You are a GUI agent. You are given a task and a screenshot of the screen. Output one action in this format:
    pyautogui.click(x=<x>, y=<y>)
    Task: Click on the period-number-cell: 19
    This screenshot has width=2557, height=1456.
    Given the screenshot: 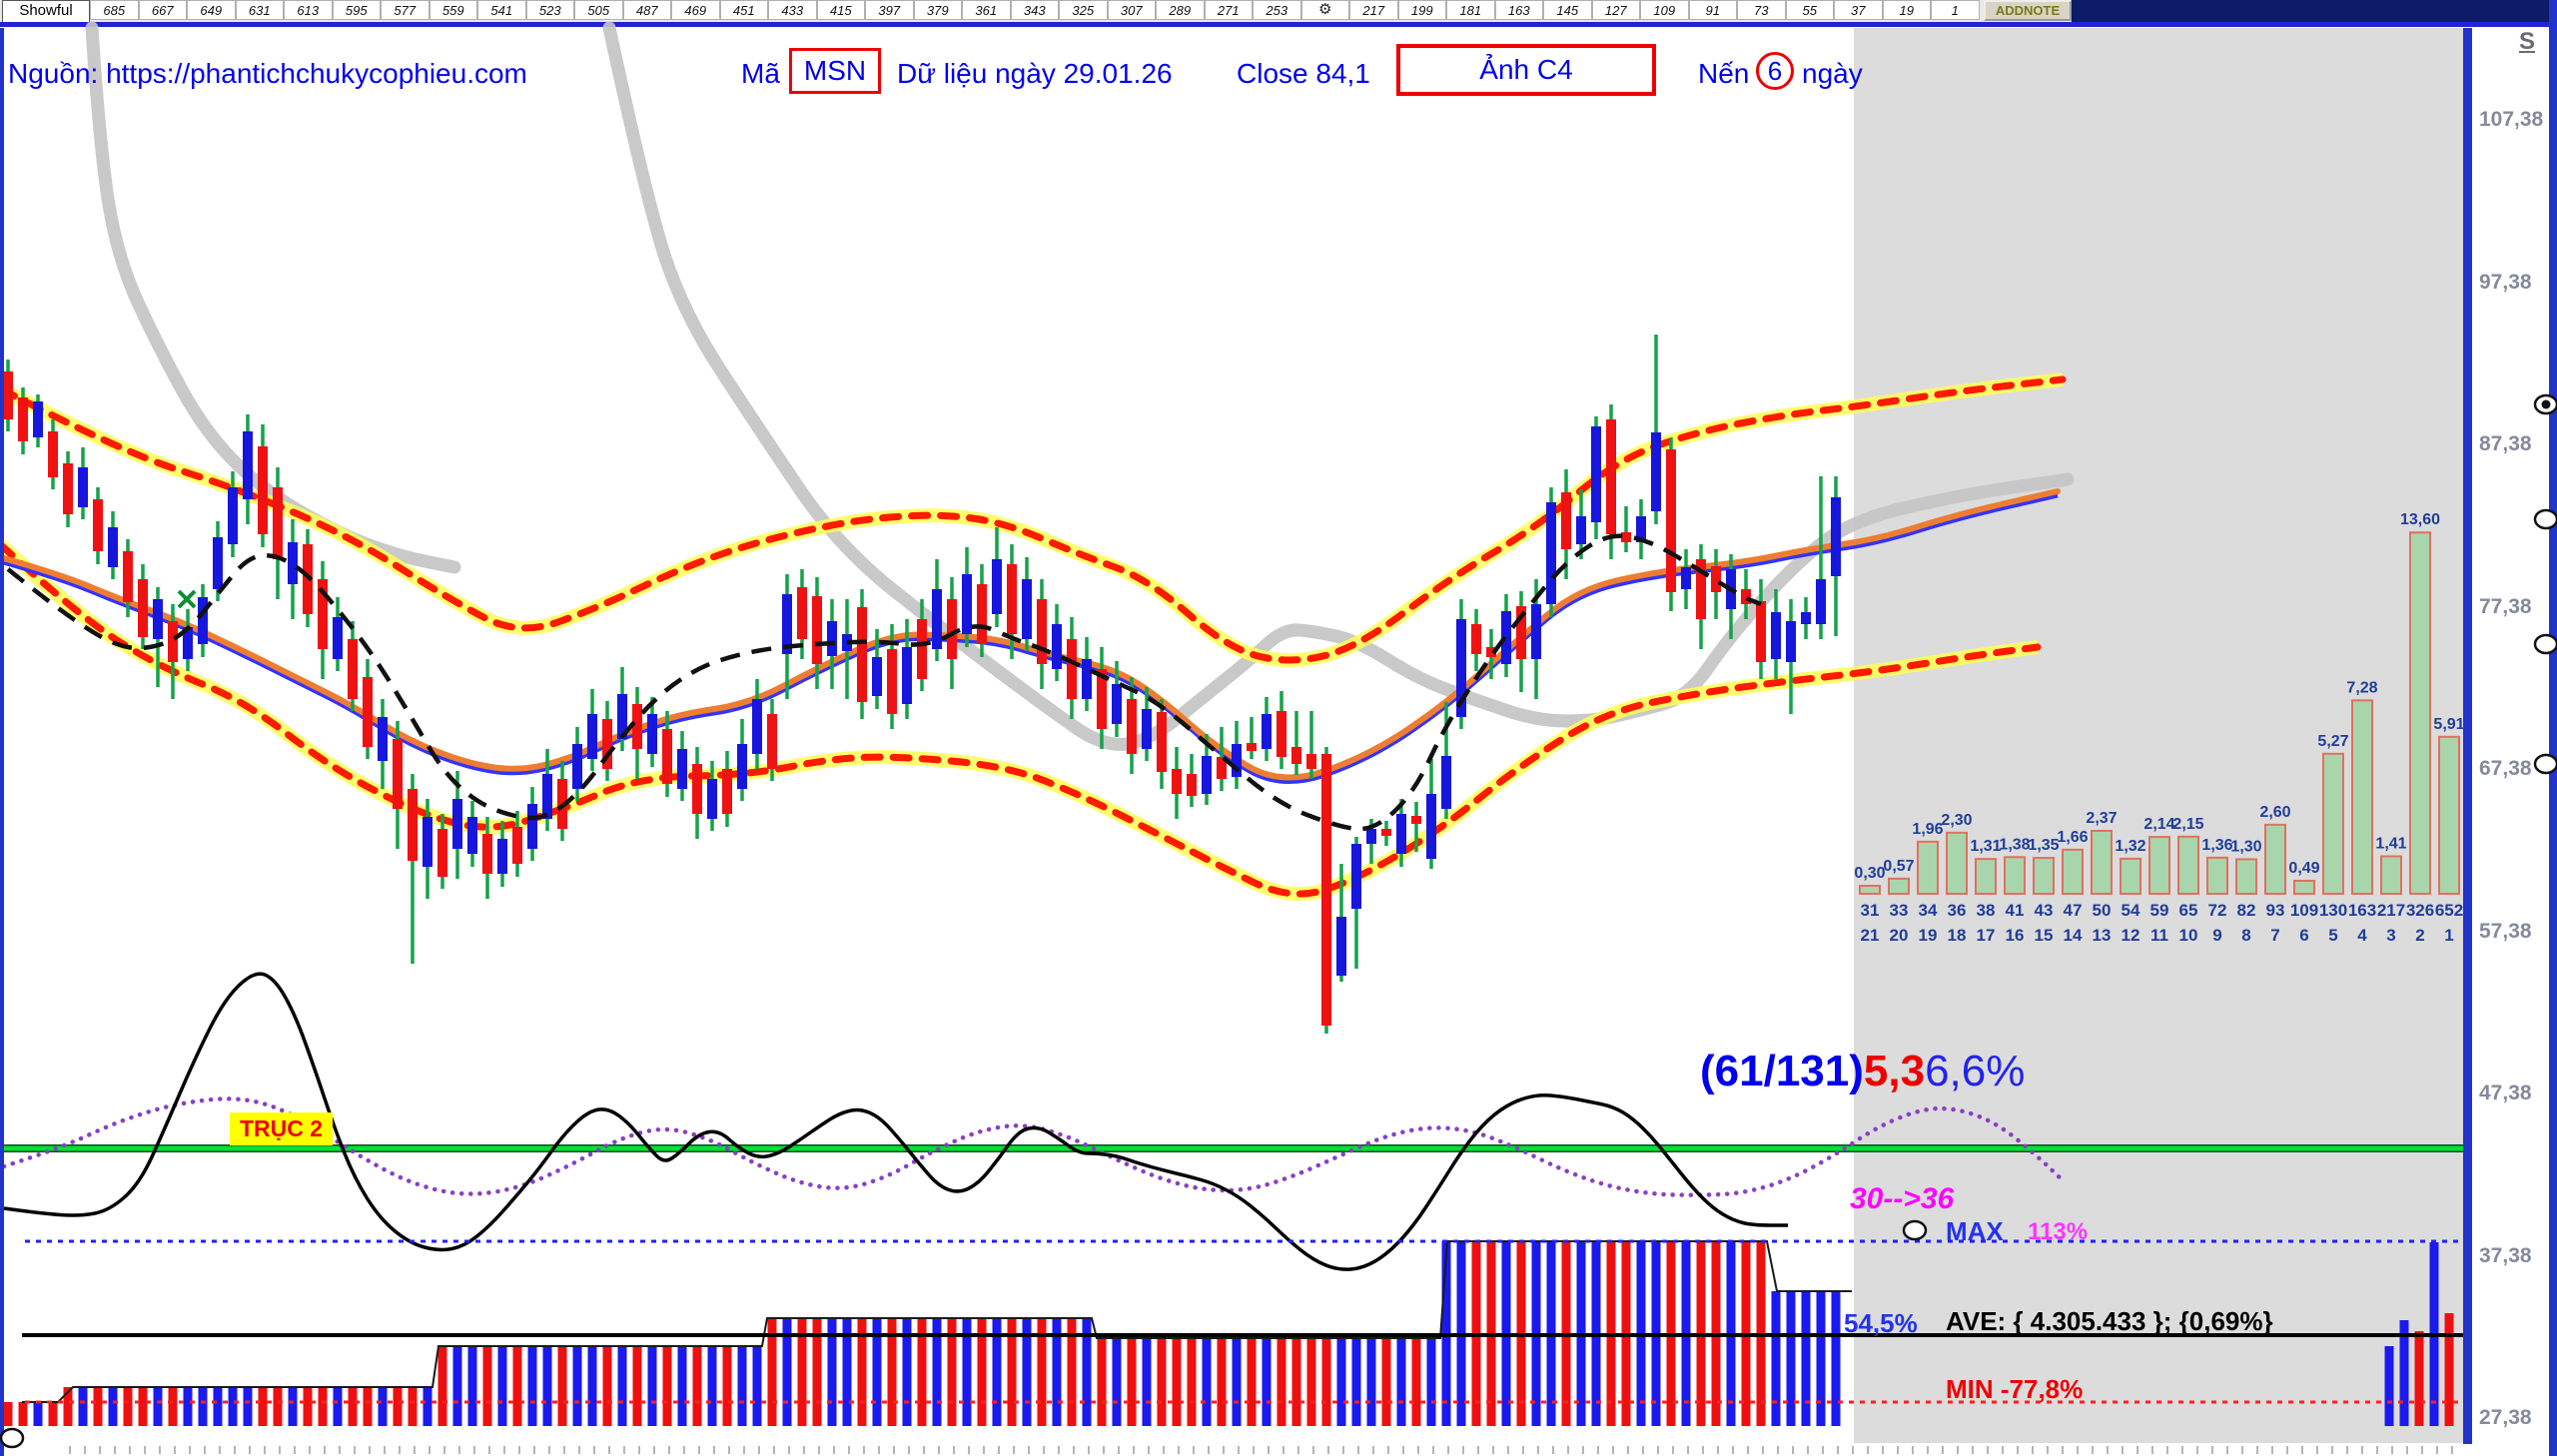 What is the action you would take?
    pyautogui.click(x=1906, y=10)
    